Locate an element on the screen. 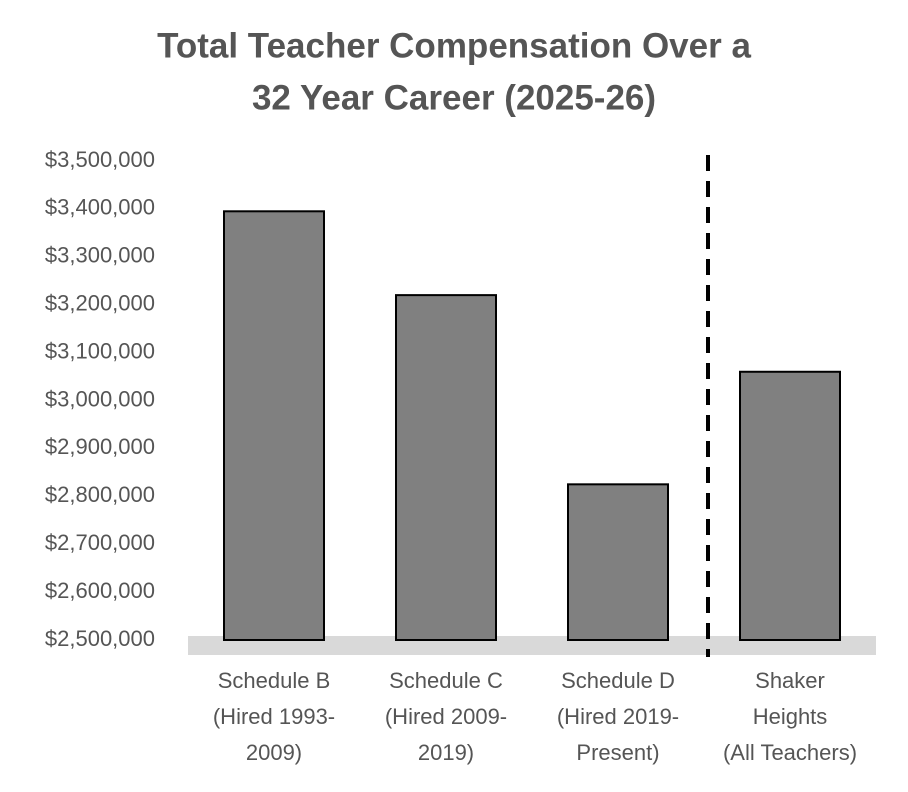  chart-title: 32 Year Career (2025-26) is located at coordinates (454, 97).